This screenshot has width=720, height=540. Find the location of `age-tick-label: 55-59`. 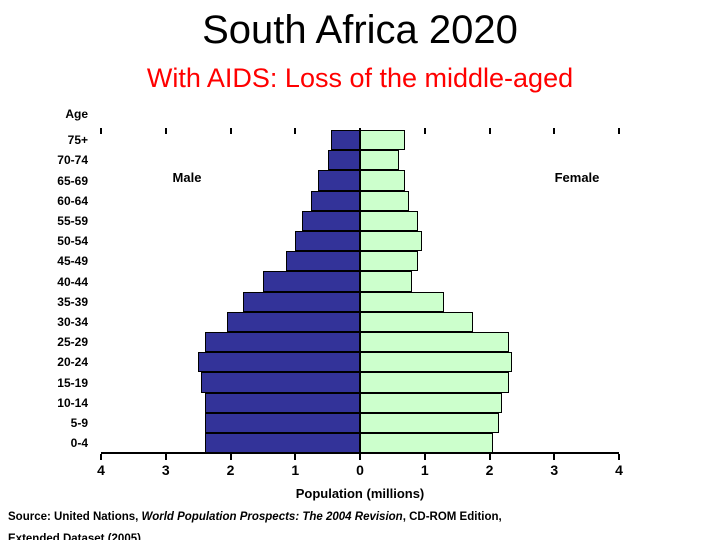

age-tick-label: 55-59 is located at coordinates (72, 220).